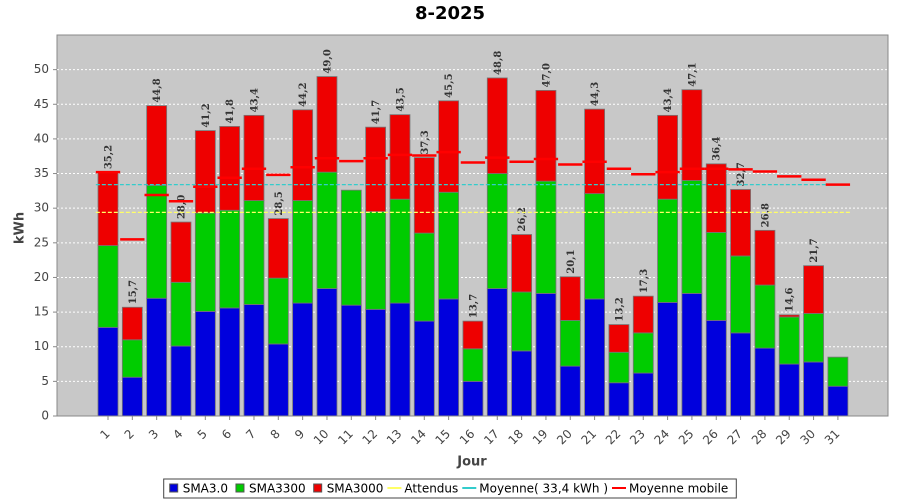  What do you see at coordinates (133, 292) in the screenshot?
I see `value-label: 15,7` at bounding box center [133, 292].